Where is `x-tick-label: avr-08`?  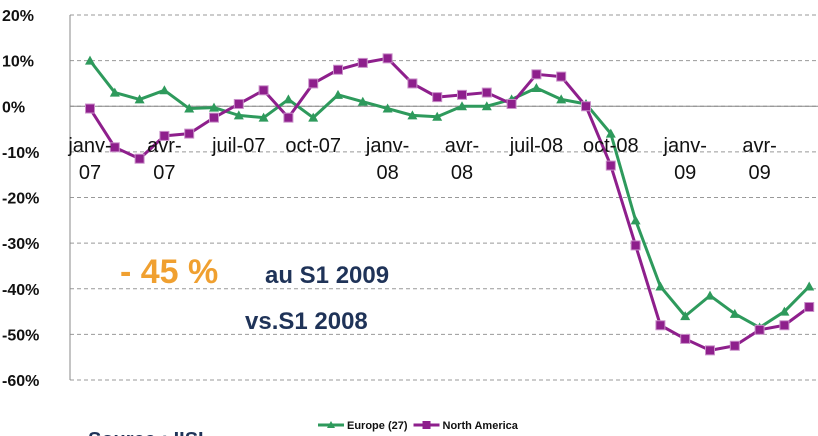
x-tick-label: avr-08 is located at coordinates (462, 160).